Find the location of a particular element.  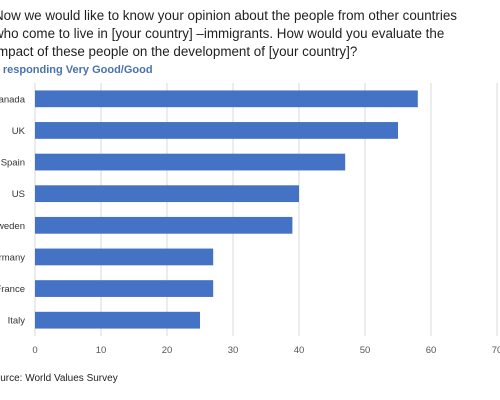

bar-france is located at coordinates (124, 288).